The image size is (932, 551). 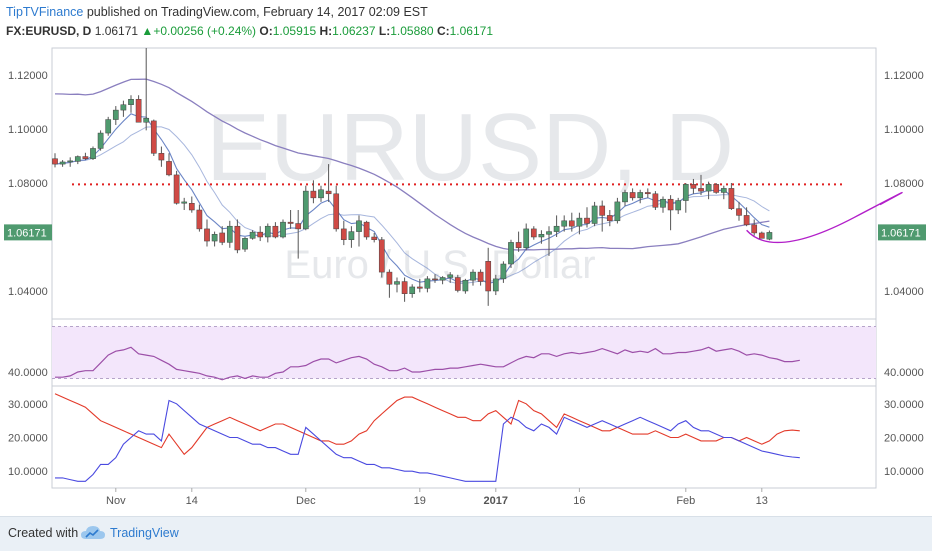 What do you see at coordinates (685, 501) in the screenshot?
I see `x-tick-label: Feb` at bounding box center [685, 501].